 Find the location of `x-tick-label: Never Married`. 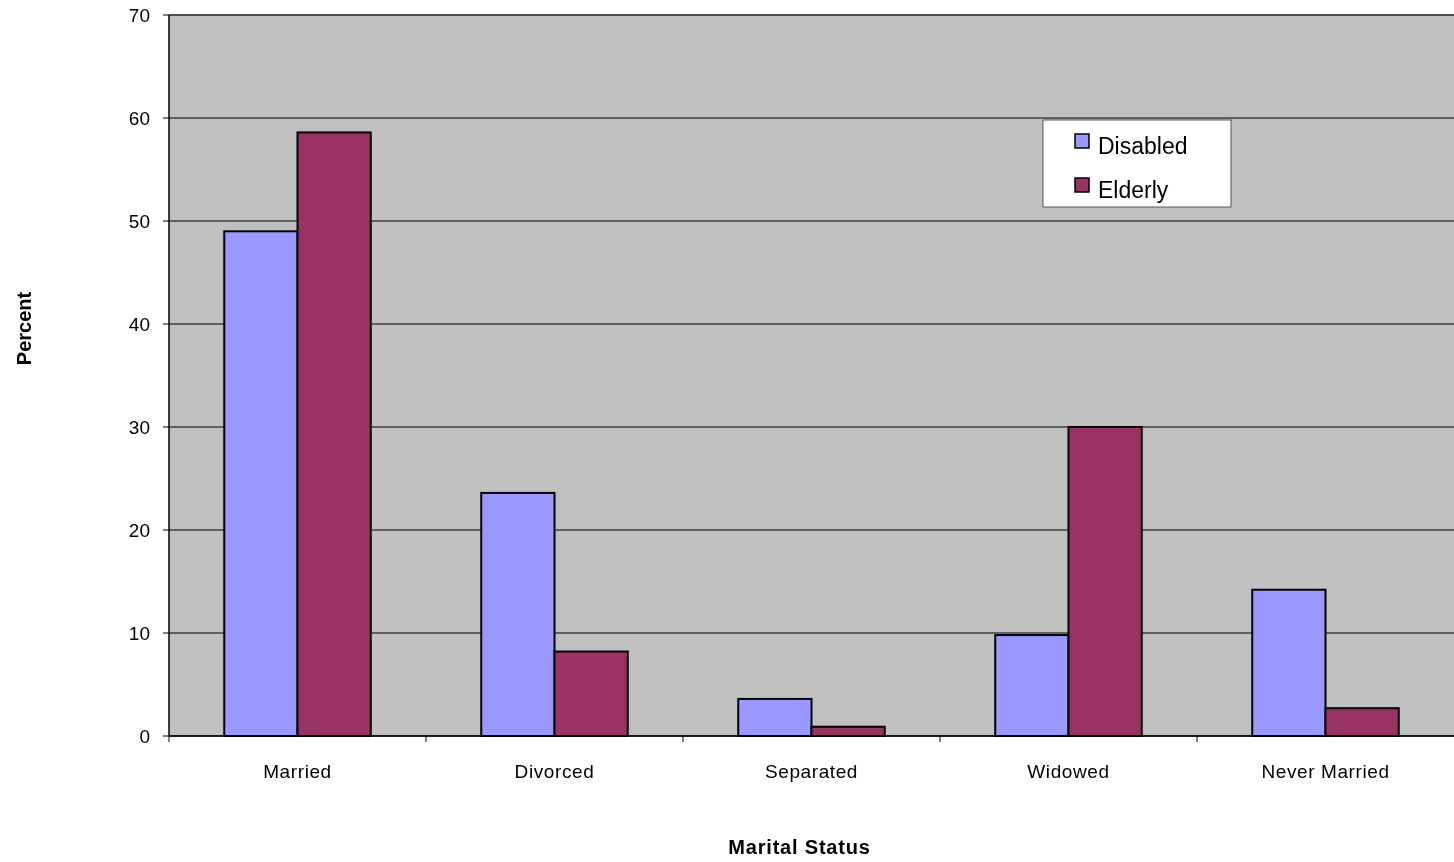

x-tick-label: Never Married is located at coordinates (1325, 771).